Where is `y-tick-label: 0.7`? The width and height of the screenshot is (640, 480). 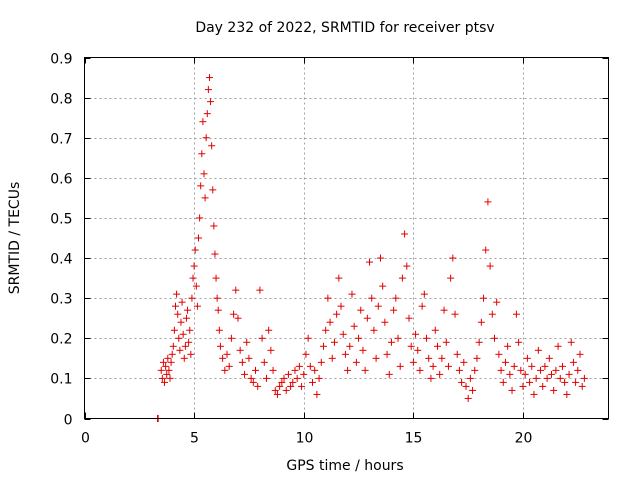
y-tick-label: 0.7 is located at coordinates (61, 140).